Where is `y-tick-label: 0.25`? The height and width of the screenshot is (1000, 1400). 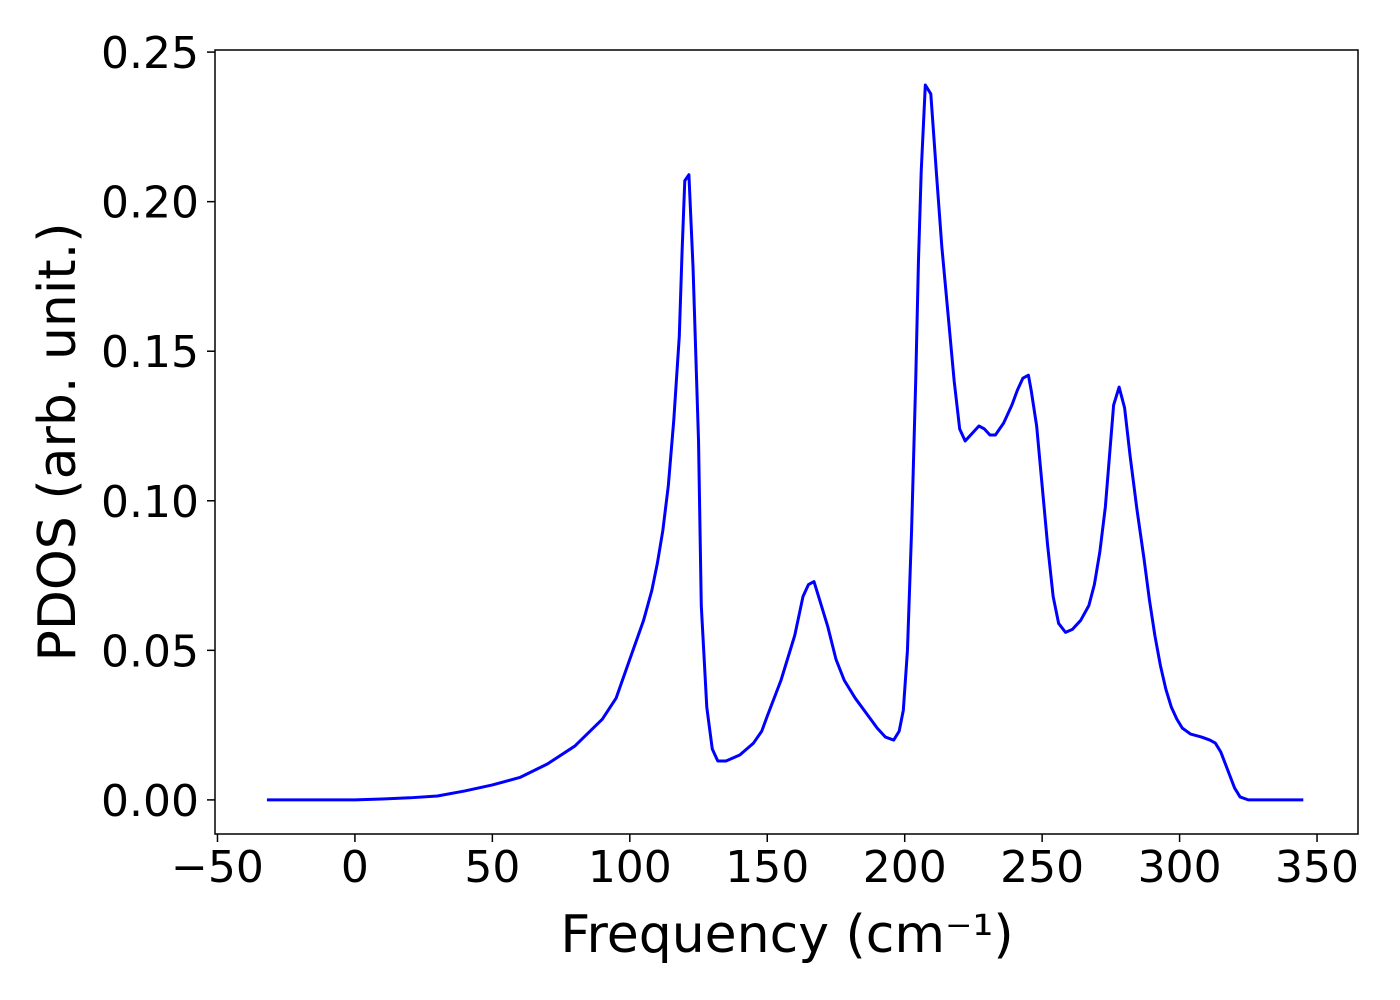 y-tick-label: 0.25 is located at coordinates (150, 53).